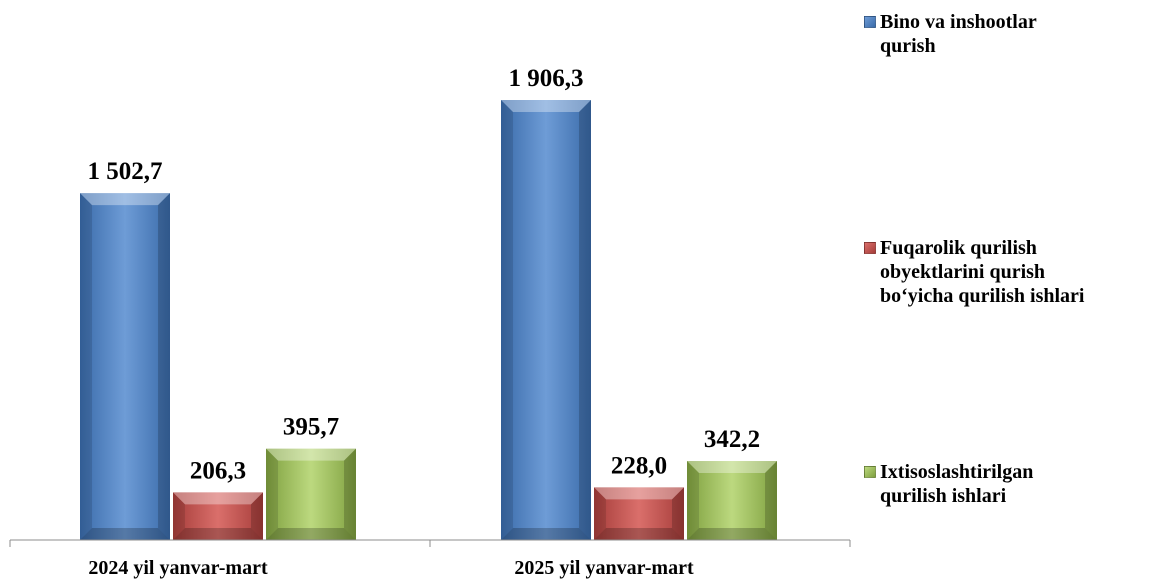  Describe the element at coordinates (958, 34) in the screenshot. I see `legend-label: Bino va inshootlar qurish` at that location.